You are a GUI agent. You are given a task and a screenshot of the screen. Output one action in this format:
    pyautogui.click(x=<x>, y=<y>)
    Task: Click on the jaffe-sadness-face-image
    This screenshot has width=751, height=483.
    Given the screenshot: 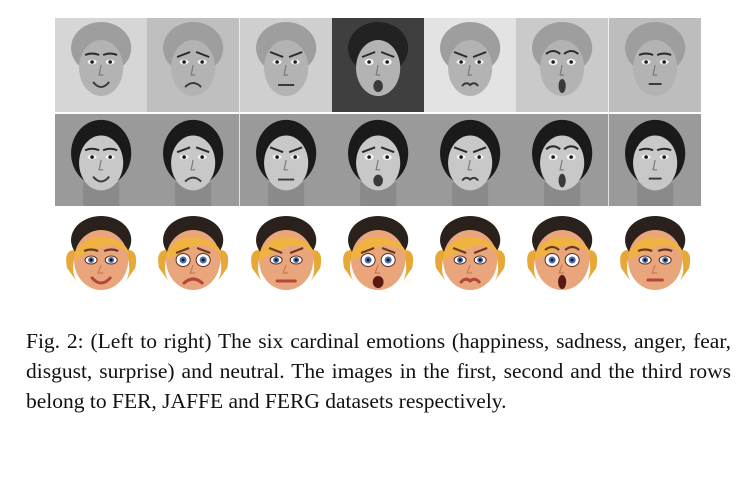 What is the action you would take?
    pyautogui.click(x=193, y=160)
    